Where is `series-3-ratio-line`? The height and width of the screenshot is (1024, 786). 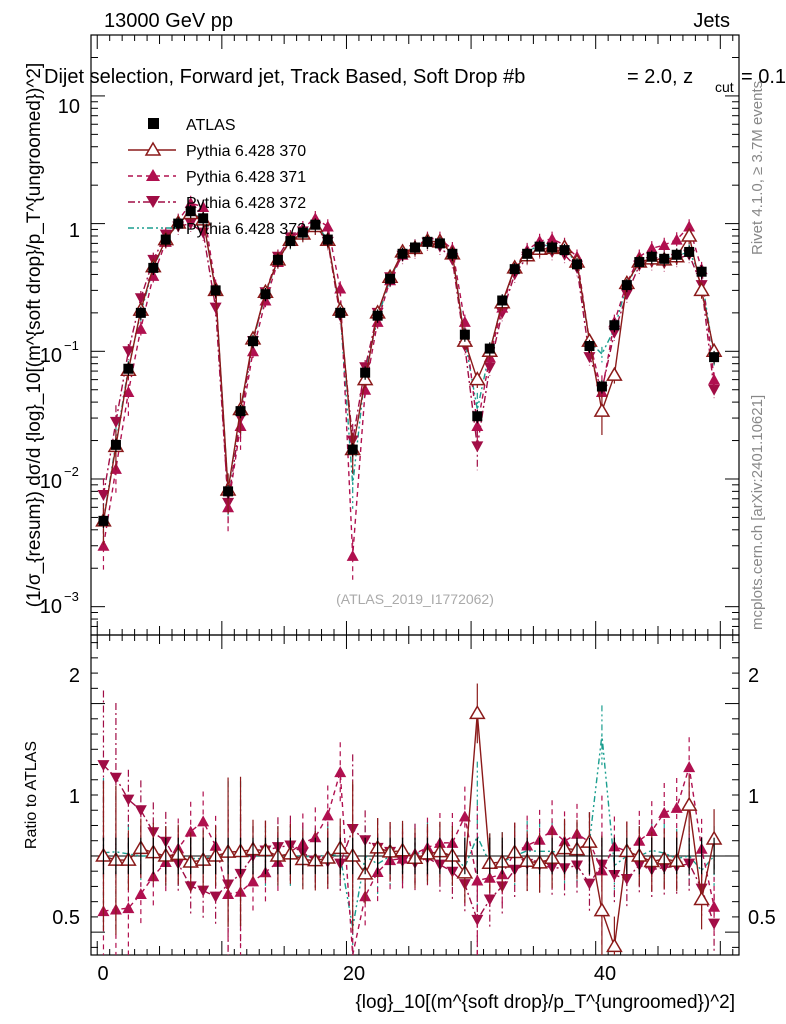
series-3-ratio-line is located at coordinates (409, 844).